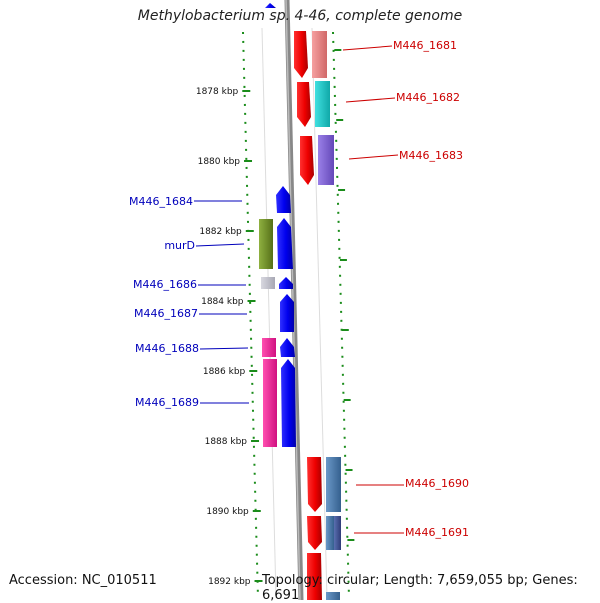 The image size is (600, 603). Describe the element at coordinates (437, 483) in the screenshot. I see `gene-label: M446_1690` at that location.